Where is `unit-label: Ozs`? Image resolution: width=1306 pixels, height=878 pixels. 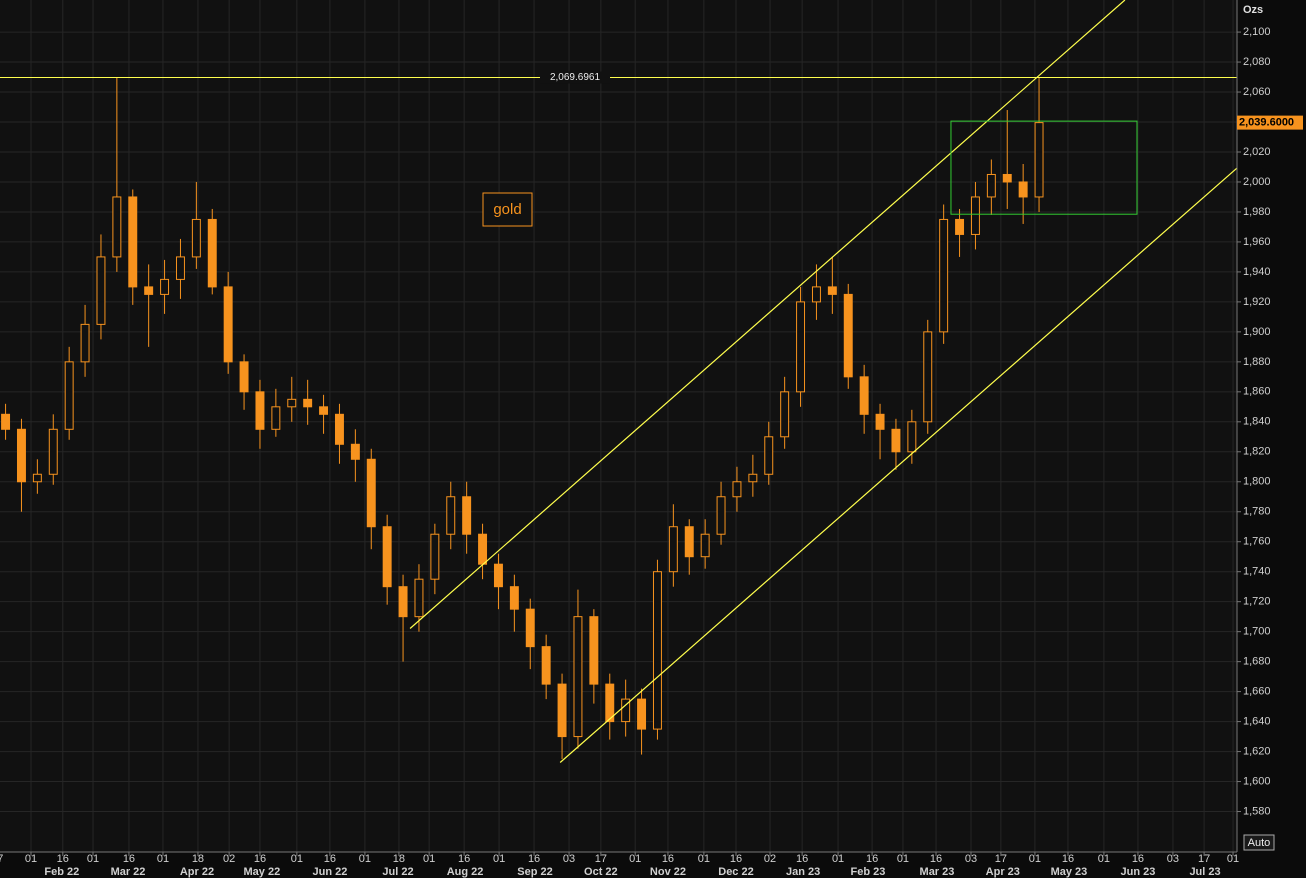 unit-label: Ozs is located at coordinates (1253, 10).